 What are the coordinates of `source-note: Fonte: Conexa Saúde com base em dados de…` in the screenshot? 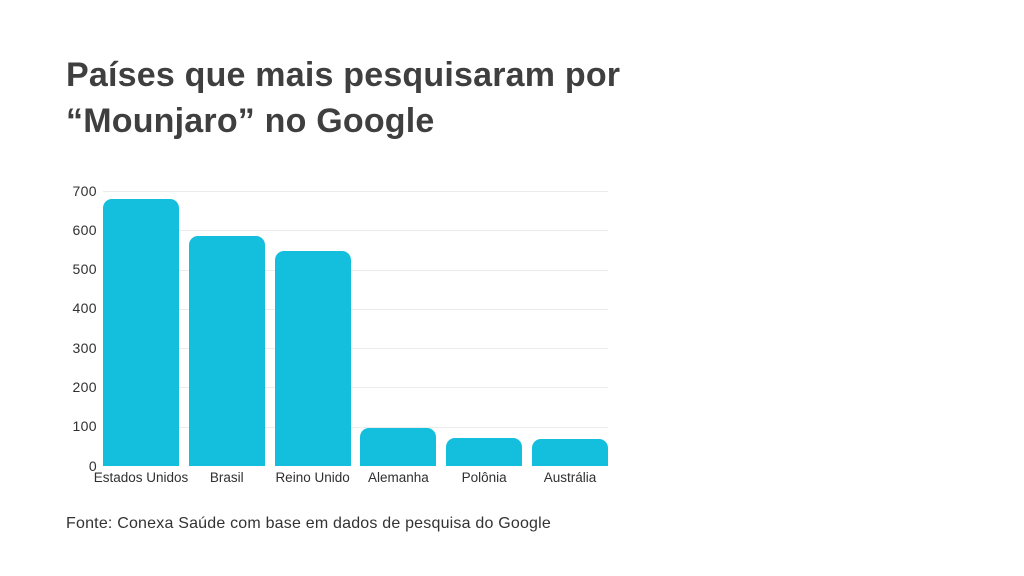 It's located at (309, 523).